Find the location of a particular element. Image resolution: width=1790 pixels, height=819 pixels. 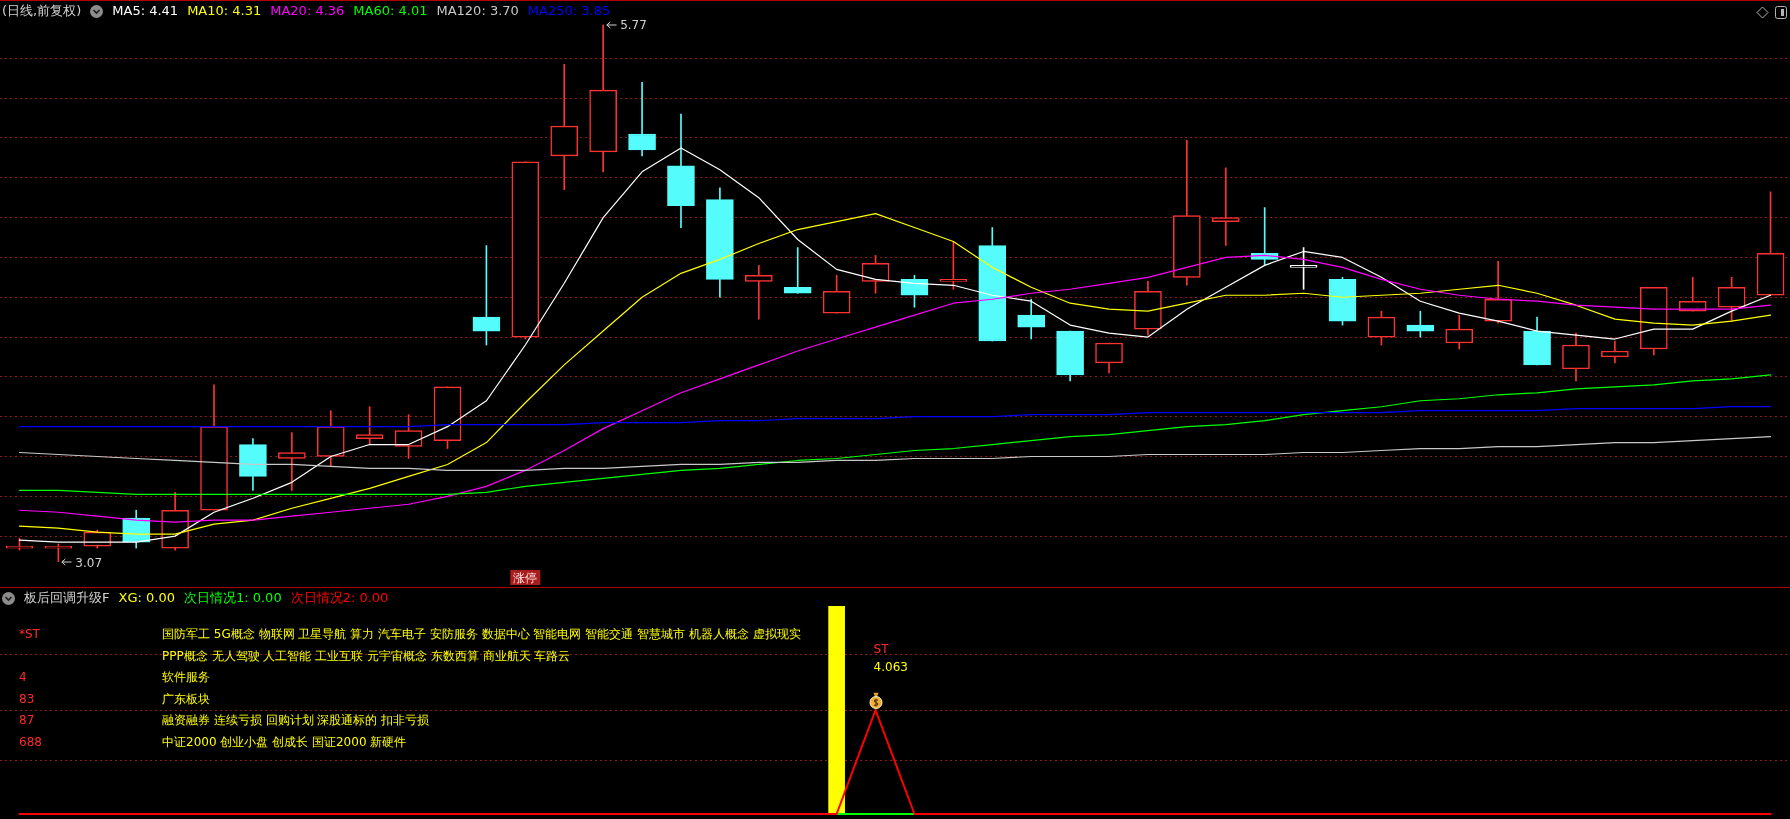

text: MA60: 4.01 is located at coordinates (390, 11).